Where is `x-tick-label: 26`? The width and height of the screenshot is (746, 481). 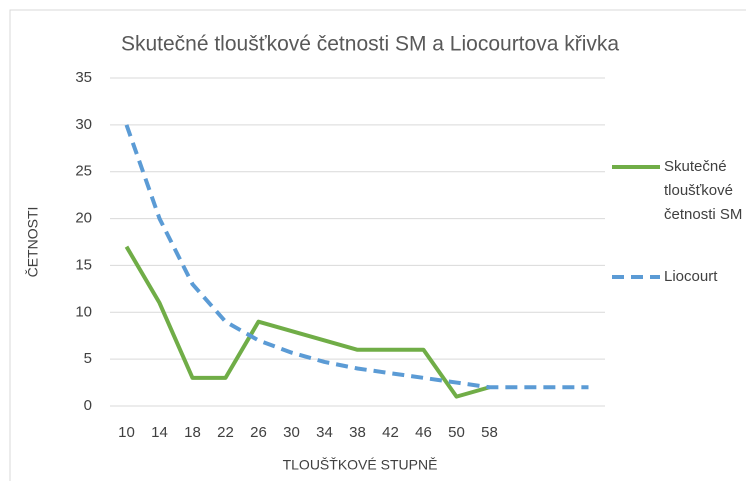
x-tick-label: 26 is located at coordinates (258, 432).